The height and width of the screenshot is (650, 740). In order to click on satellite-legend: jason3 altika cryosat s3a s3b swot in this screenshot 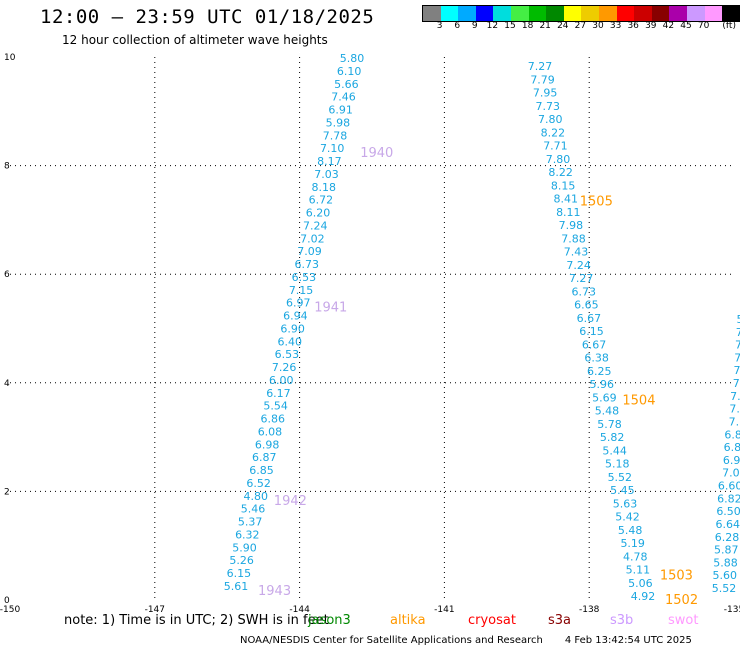, I will do `click(370, 621)`.